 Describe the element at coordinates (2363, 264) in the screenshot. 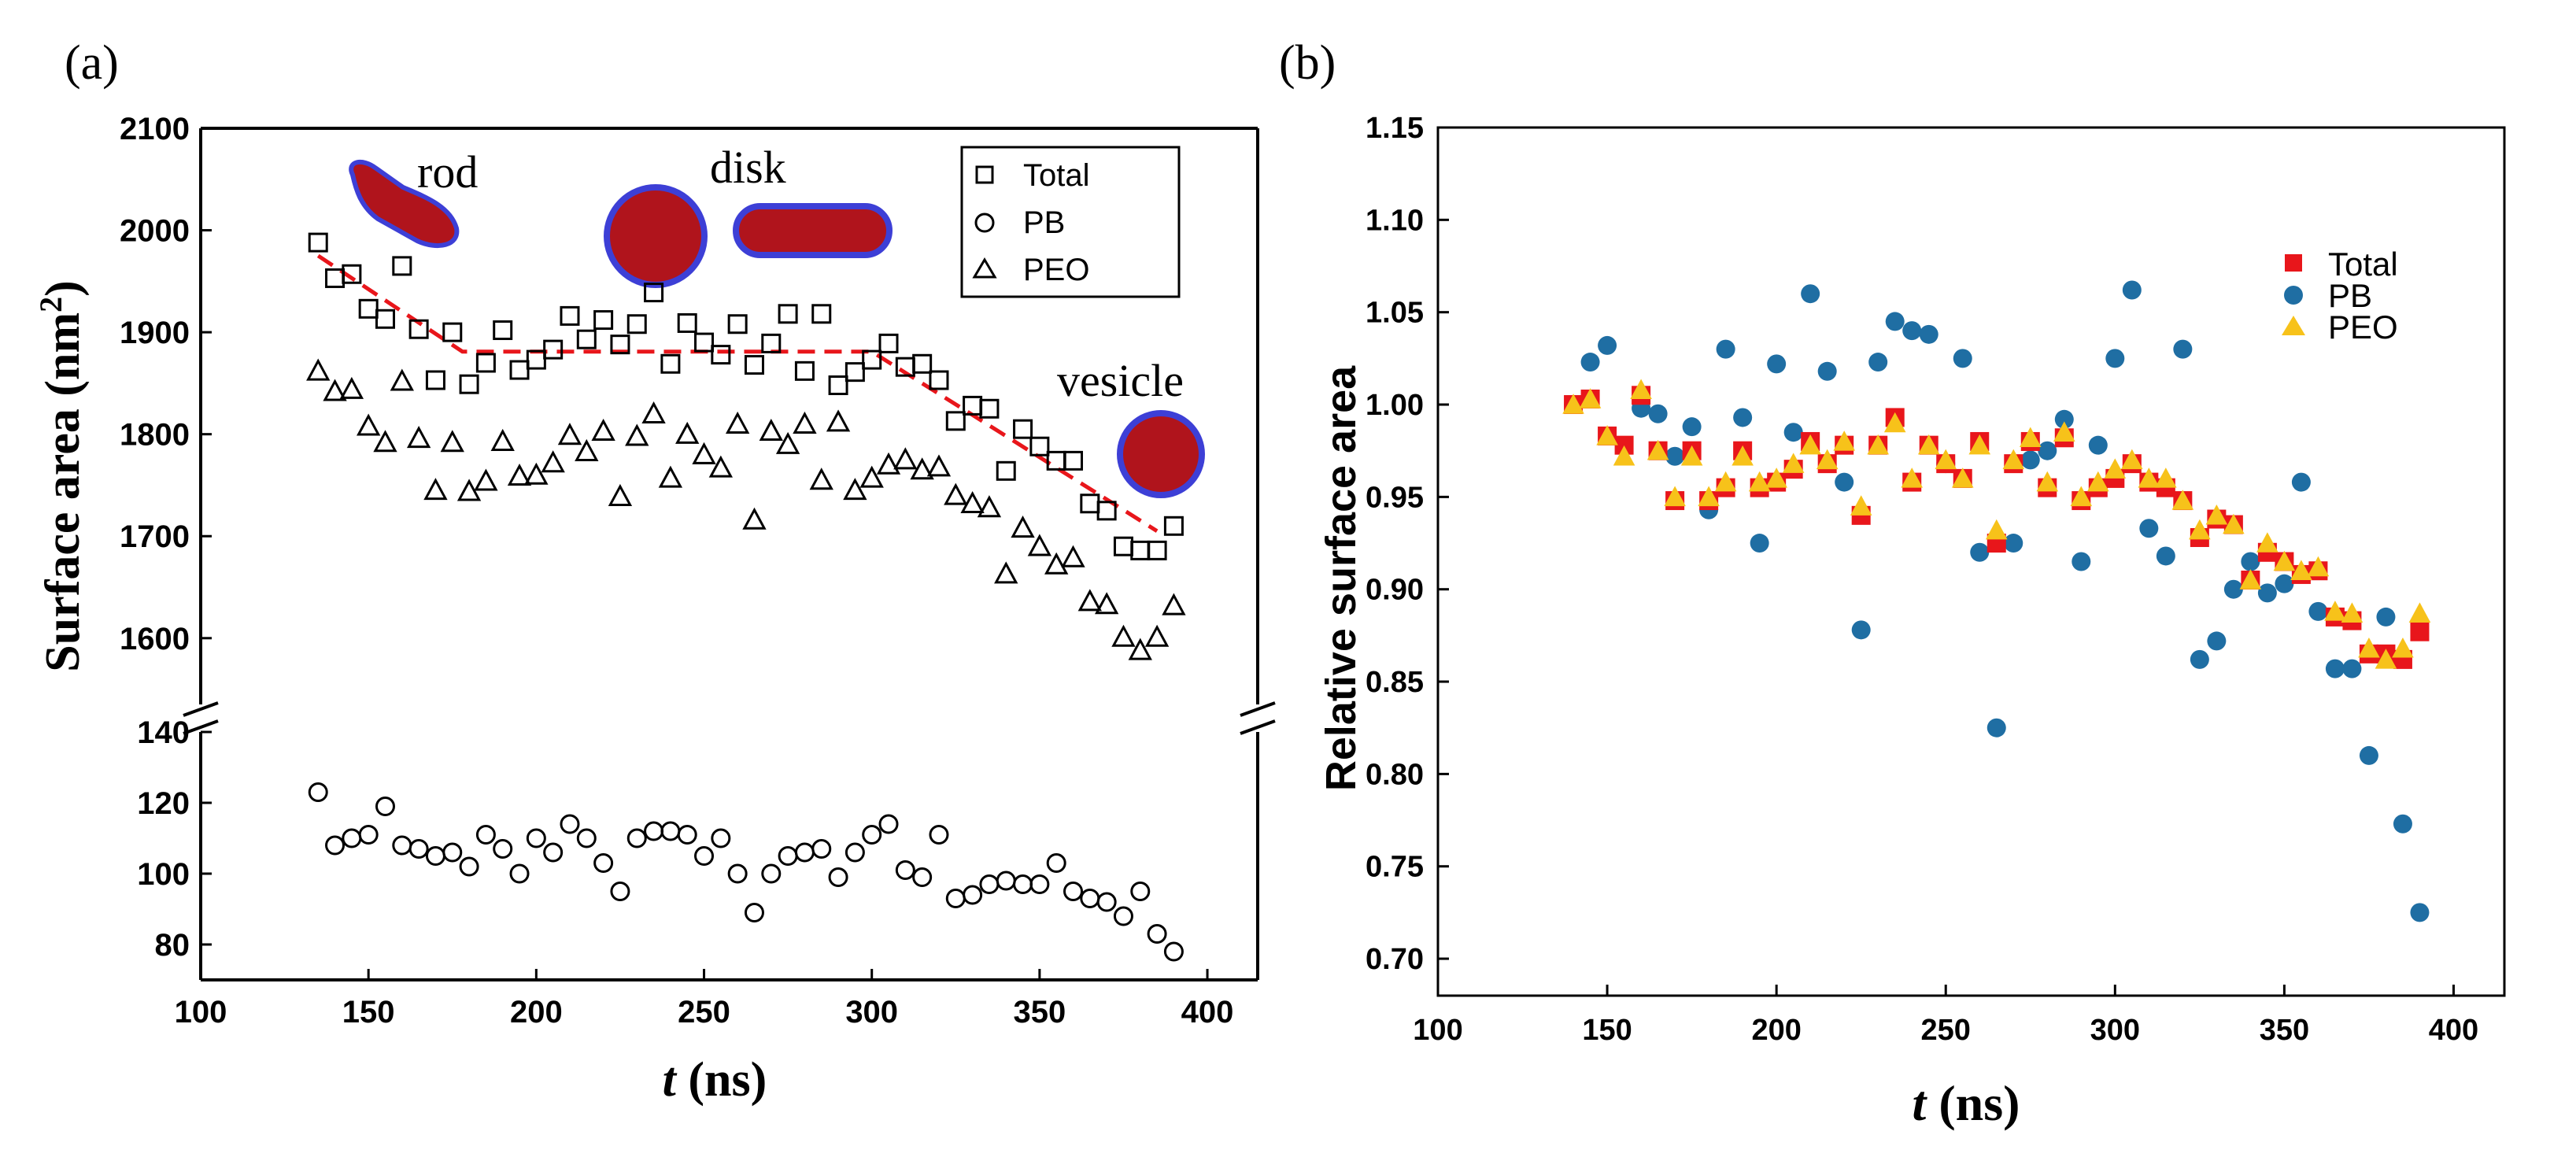

I see `legend-total-label-b: Total` at that location.